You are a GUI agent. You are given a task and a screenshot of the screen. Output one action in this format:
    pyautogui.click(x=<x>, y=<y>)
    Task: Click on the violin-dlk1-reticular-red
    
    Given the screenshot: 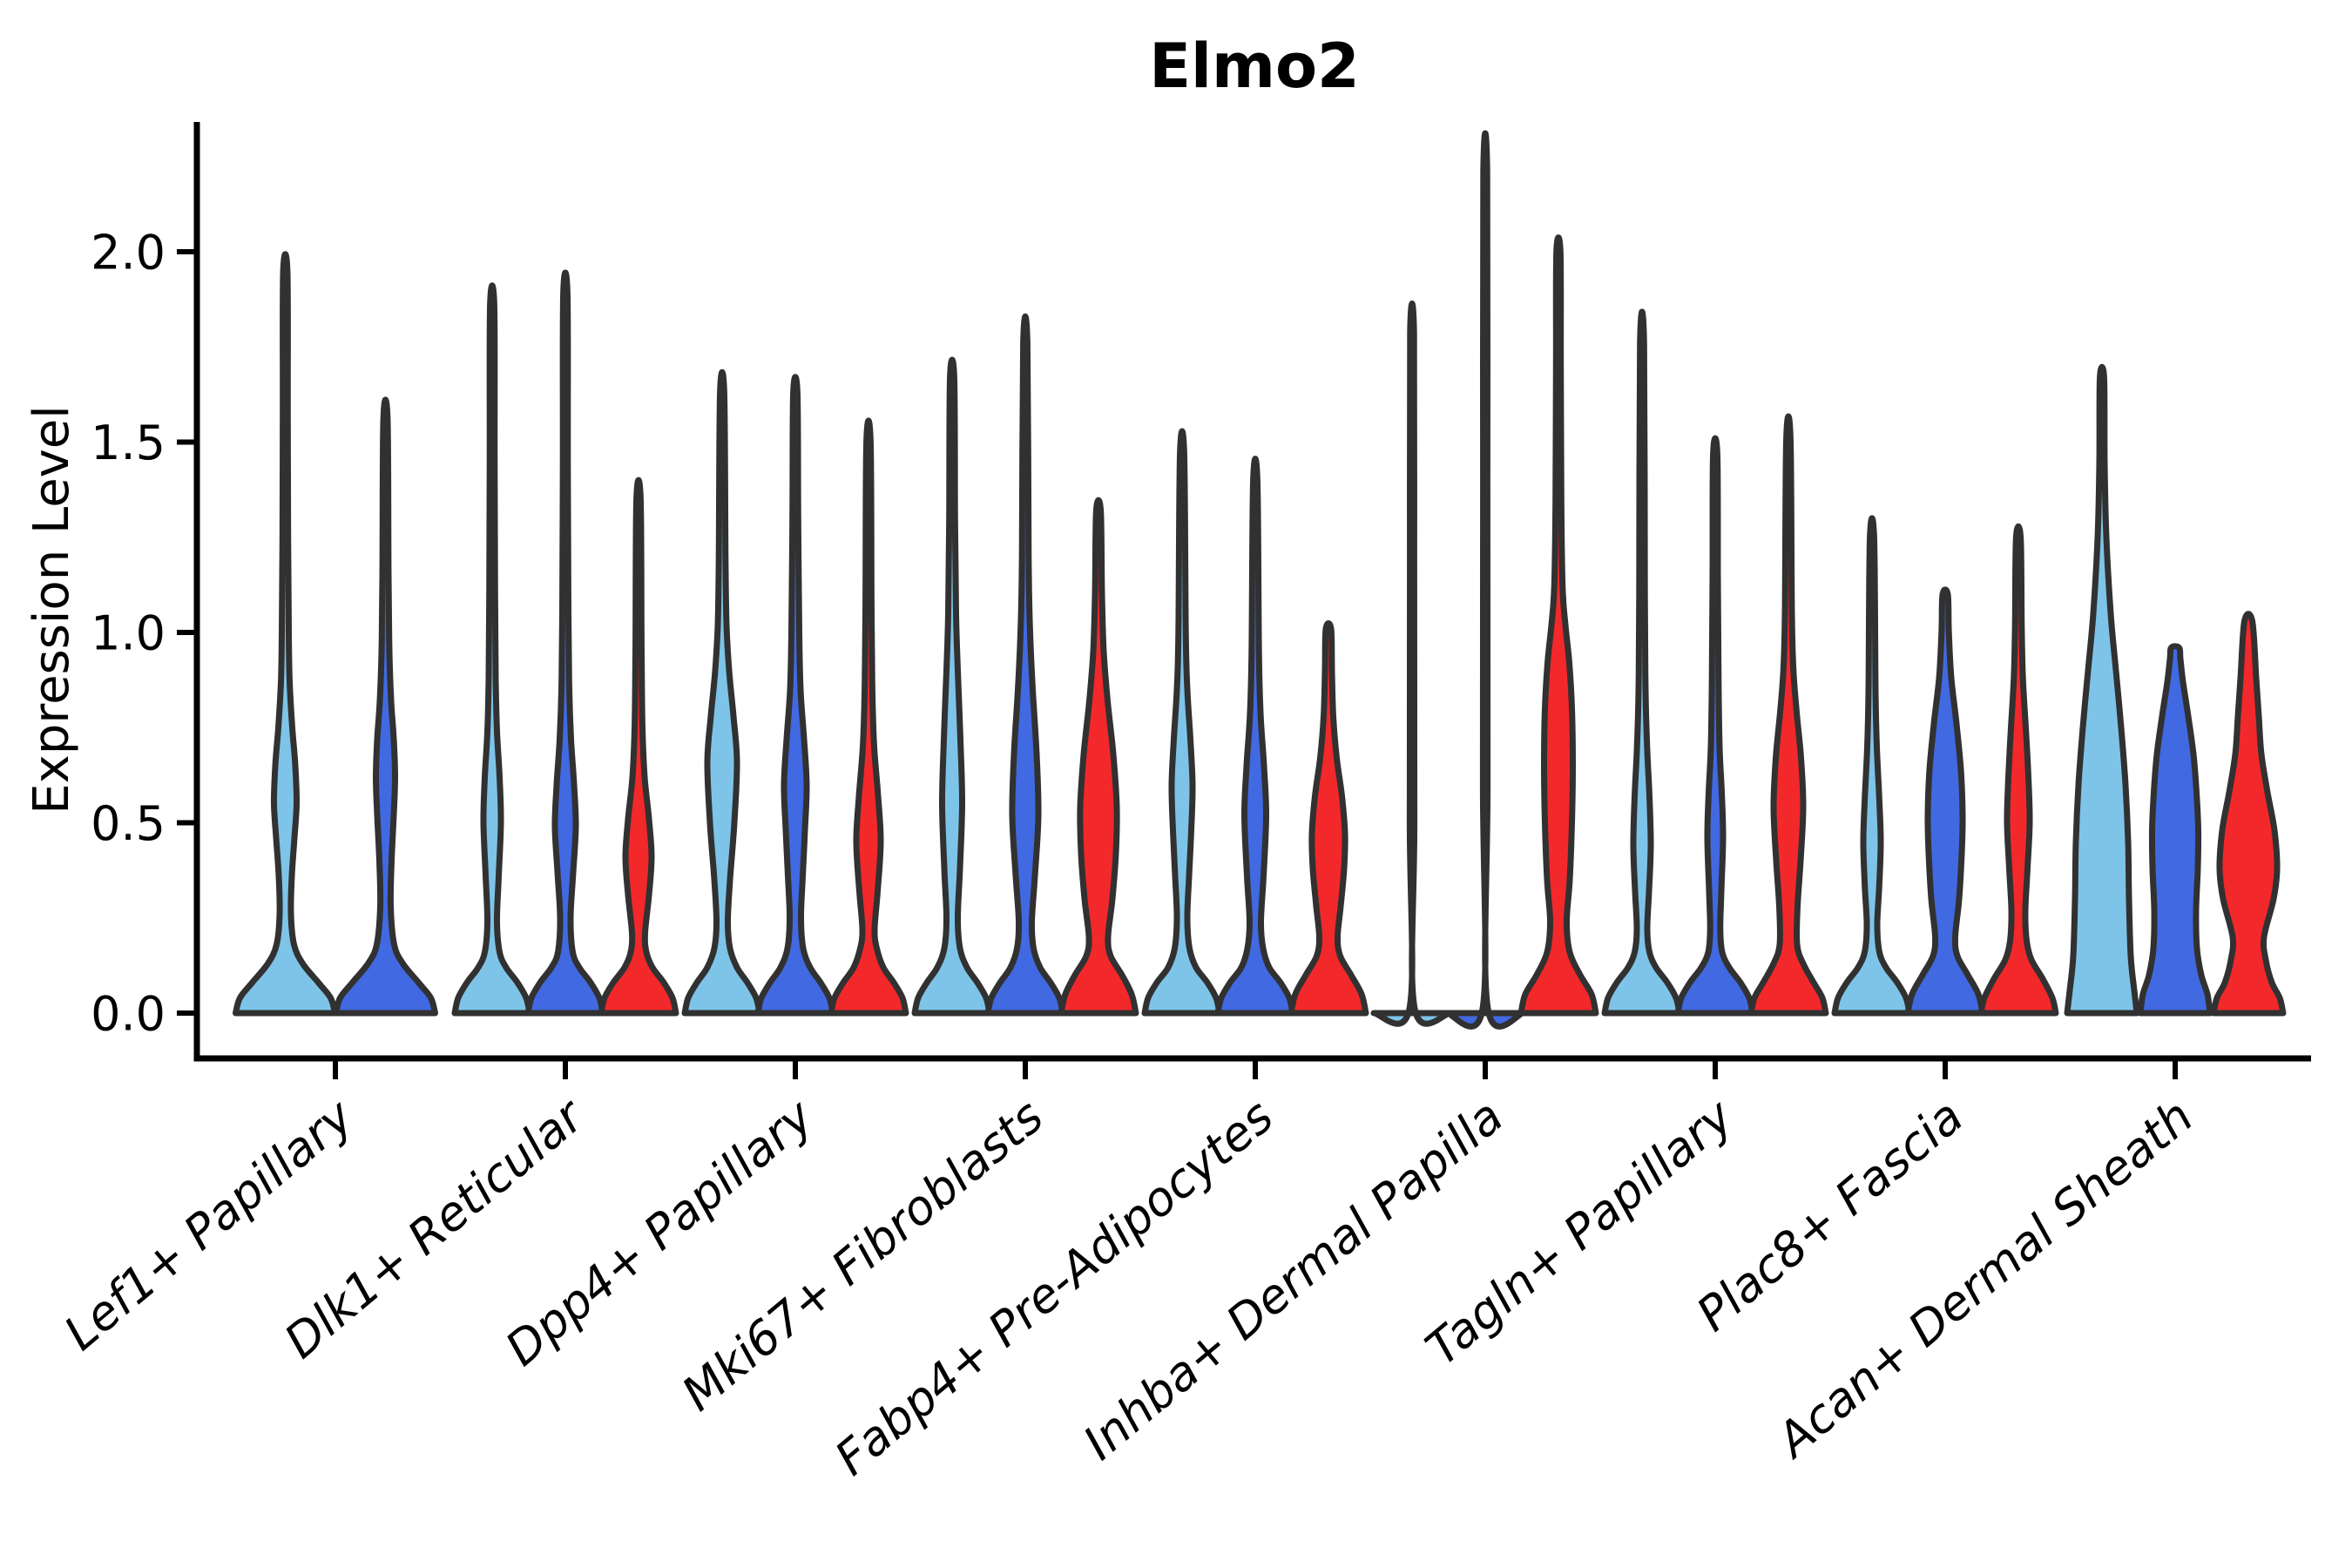 What is the action you would take?
    pyautogui.click(x=638, y=746)
    